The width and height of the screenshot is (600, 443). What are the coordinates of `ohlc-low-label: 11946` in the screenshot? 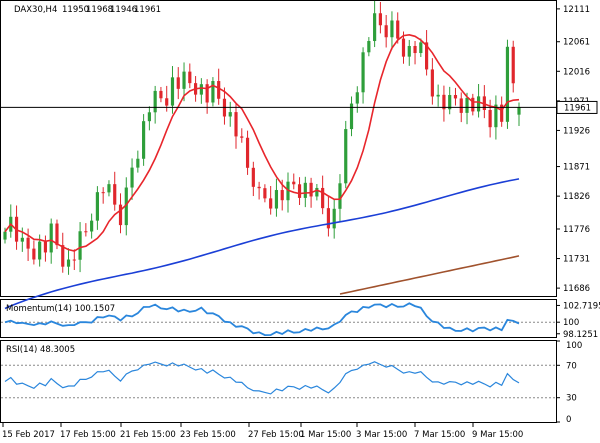 It's located at (123, 10).